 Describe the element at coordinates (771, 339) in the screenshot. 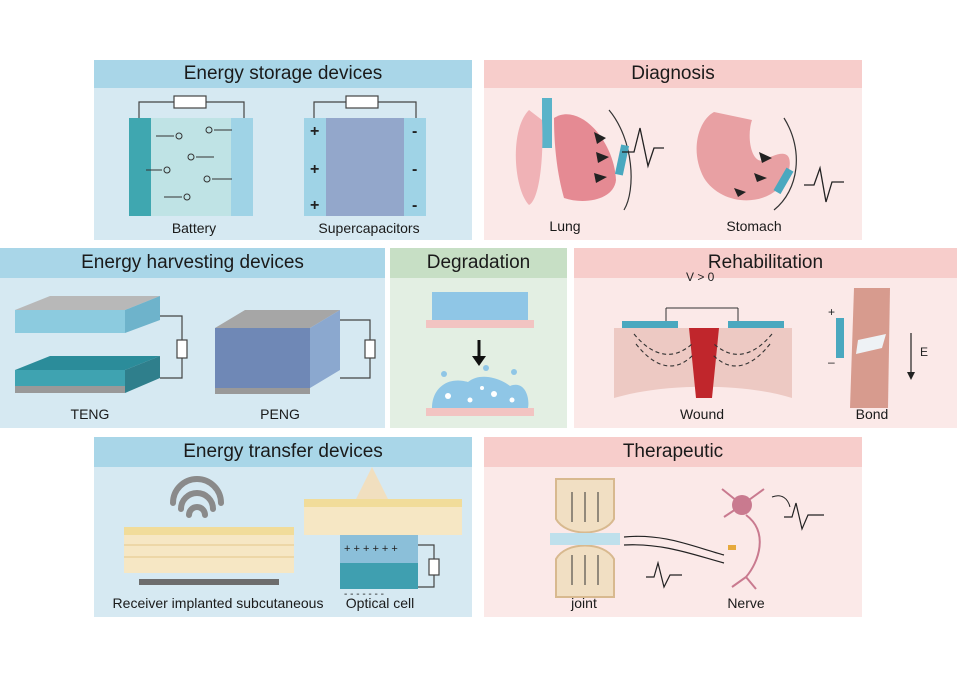

I see `wound-illustration: V > 0 + – E` at that location.